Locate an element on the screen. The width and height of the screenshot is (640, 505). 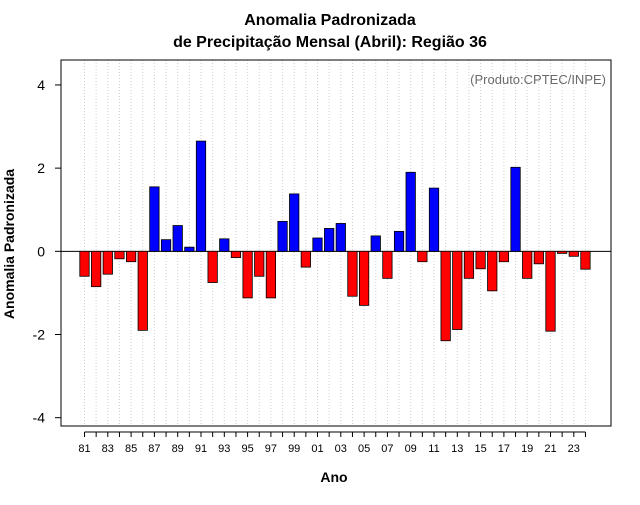
x-tick-label: 89 is located at coordinates (178, 449).